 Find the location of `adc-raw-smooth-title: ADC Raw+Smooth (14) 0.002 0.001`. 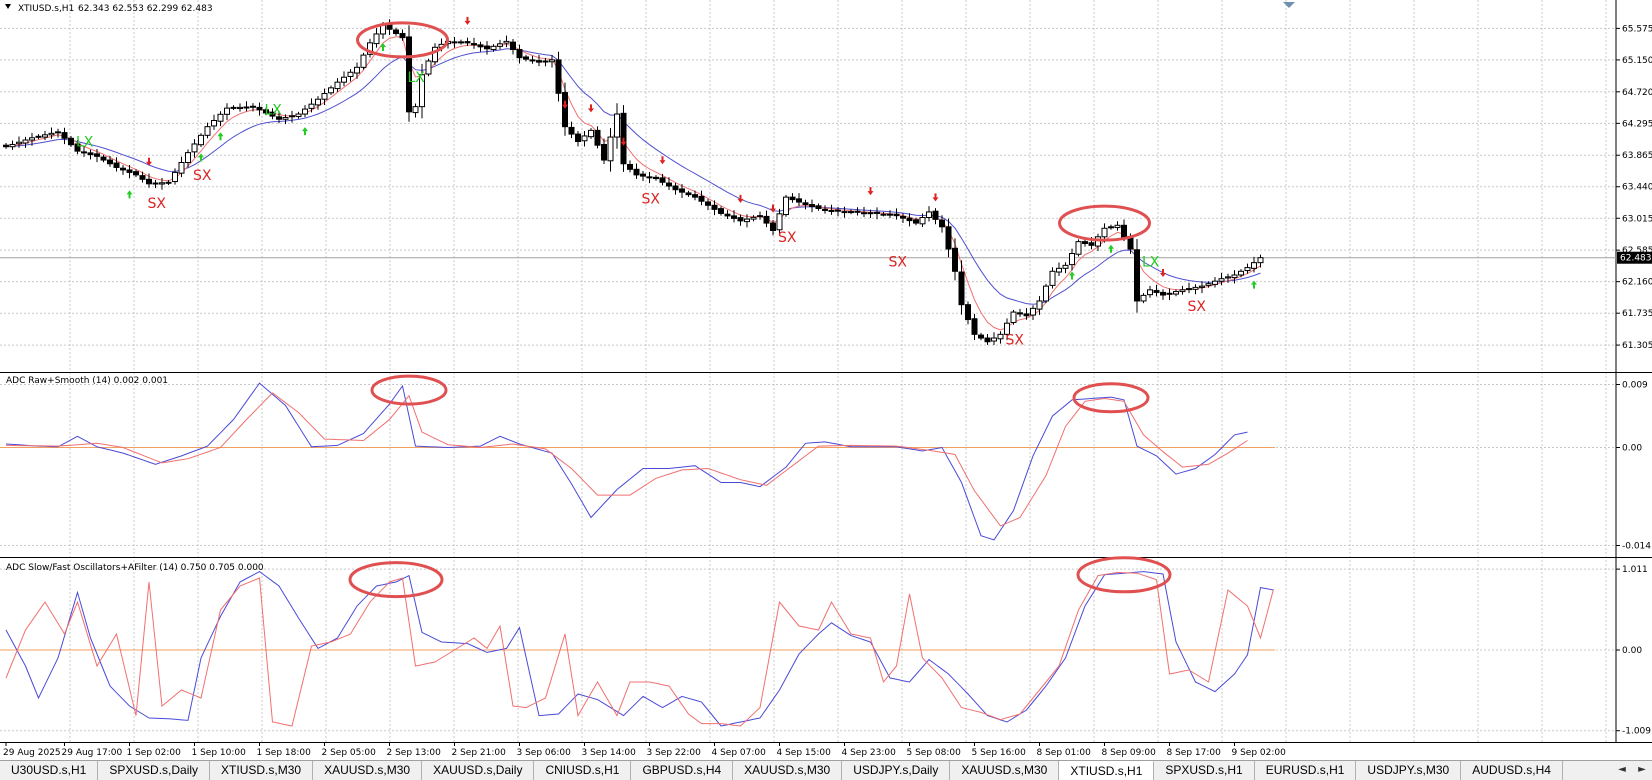

adc-raw-smooth-title: ADC Raw+Smooth (14) 0.002 0.001 is located at coordinates (87, 381).